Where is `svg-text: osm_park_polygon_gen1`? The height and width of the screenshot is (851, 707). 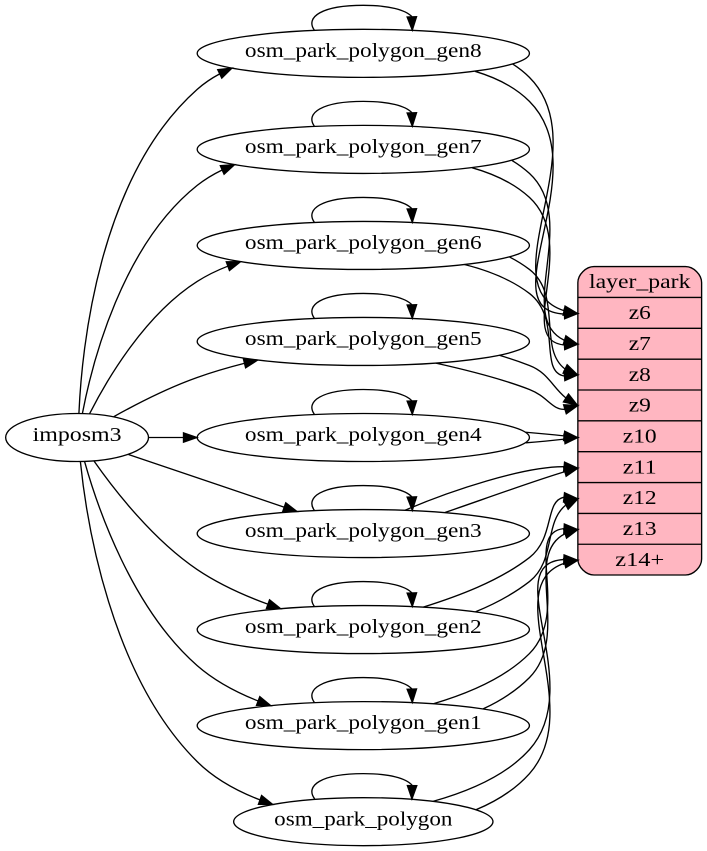 svg-text: osm_park_polygon_gen1 is located at coordinates (363, 723).